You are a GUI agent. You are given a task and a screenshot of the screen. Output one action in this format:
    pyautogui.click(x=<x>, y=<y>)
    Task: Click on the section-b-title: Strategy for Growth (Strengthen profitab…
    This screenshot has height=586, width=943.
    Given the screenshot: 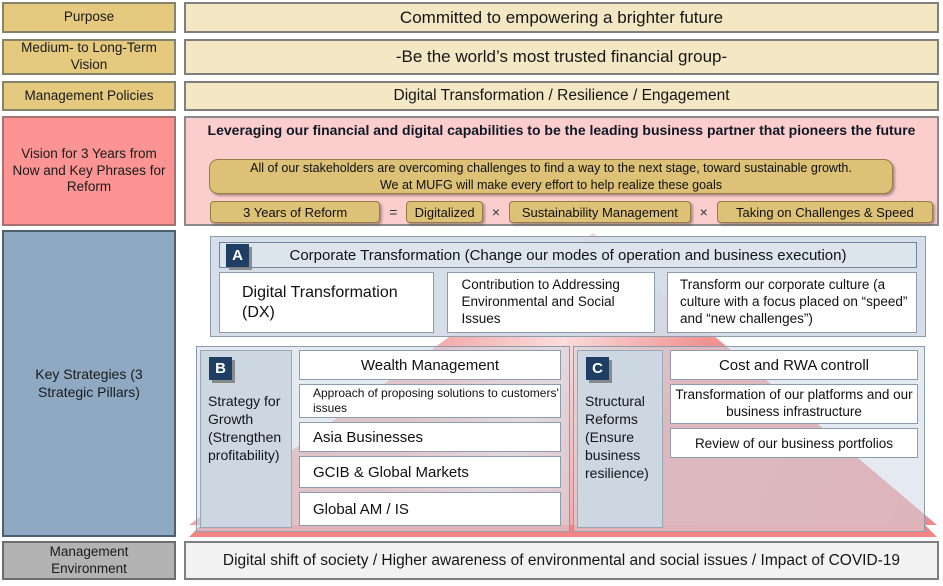 What is the action you would take?
    pyautogui.click(x=245, y=428)
    